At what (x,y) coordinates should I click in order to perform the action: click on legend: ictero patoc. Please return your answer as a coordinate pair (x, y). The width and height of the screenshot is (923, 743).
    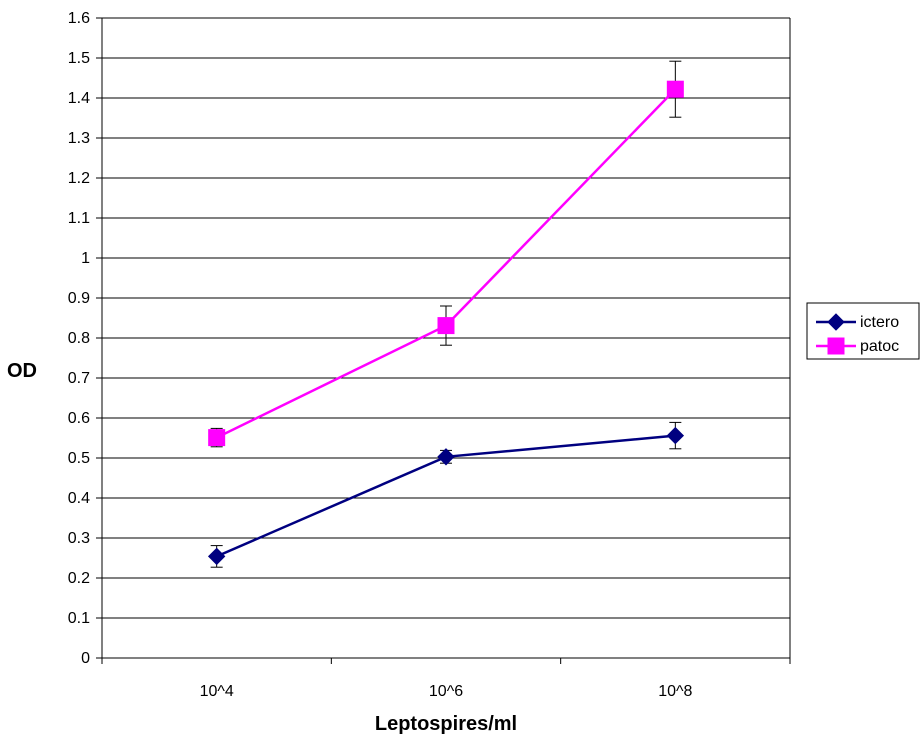
    Looking at the image, I should click on (863, 331).